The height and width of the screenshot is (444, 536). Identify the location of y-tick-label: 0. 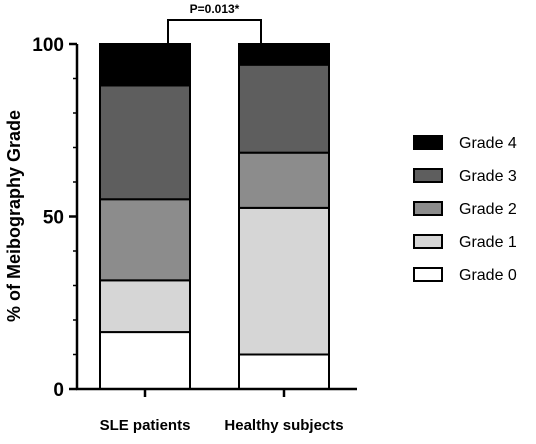
(58, 390).